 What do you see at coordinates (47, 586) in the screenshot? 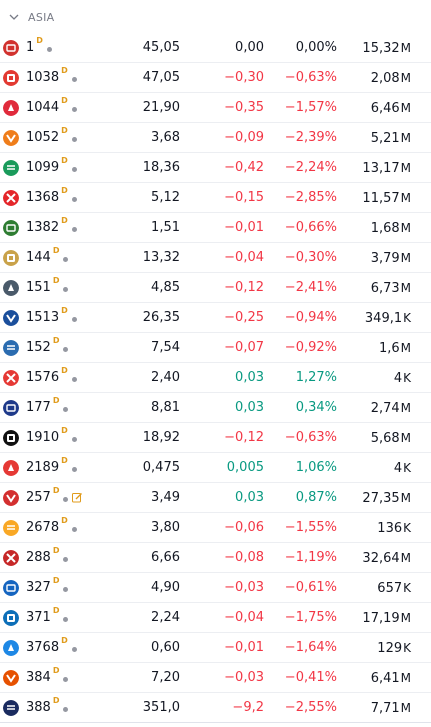
I see `symbol-cell: 327 D` at bounding box center [47, 586].